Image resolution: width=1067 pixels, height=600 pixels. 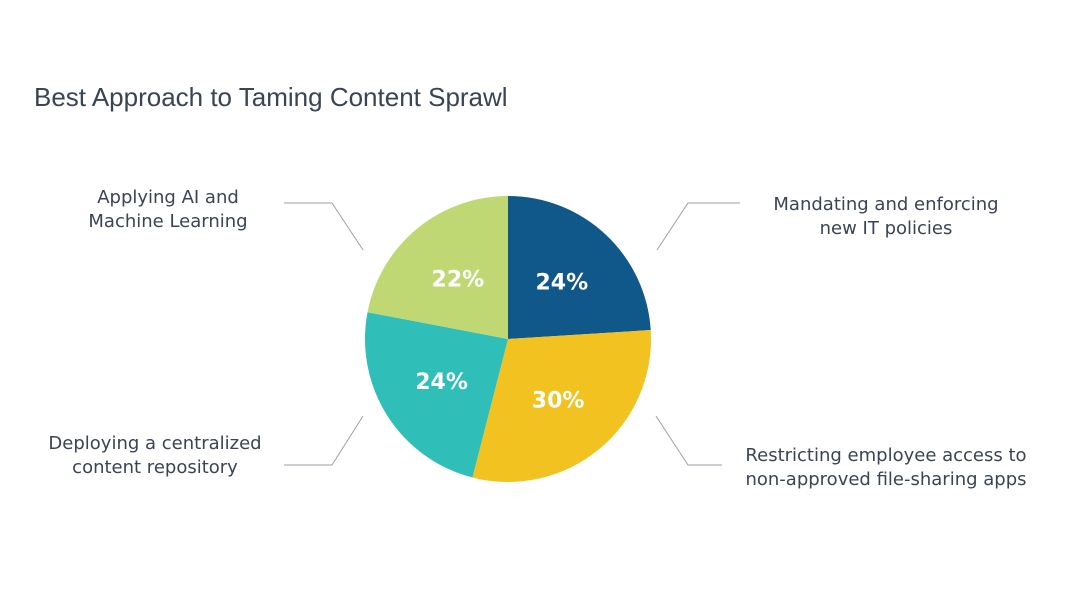 What do you see at coordinates (562, 283) in the screenshot?
I see `slice-value-label-1: 24%` at bounding box center [562, 283].